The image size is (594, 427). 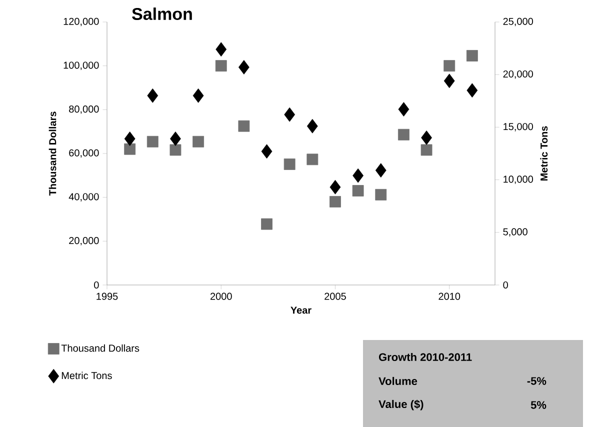 What do you see at coordinates (81, 22) in the screenshot?
I see `y-tick-label: 120,000` at bounding box center [81, 22].